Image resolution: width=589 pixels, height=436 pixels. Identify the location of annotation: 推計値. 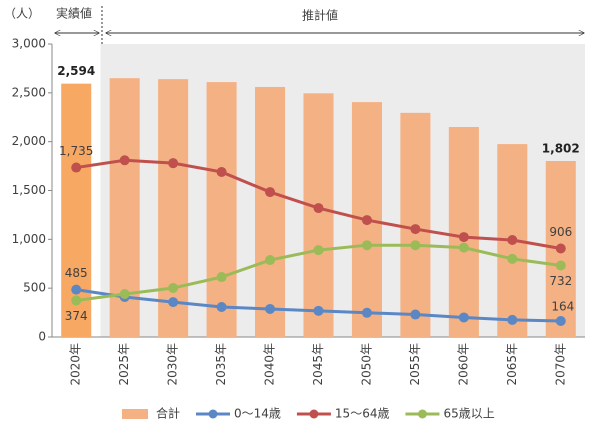
(320, 15).